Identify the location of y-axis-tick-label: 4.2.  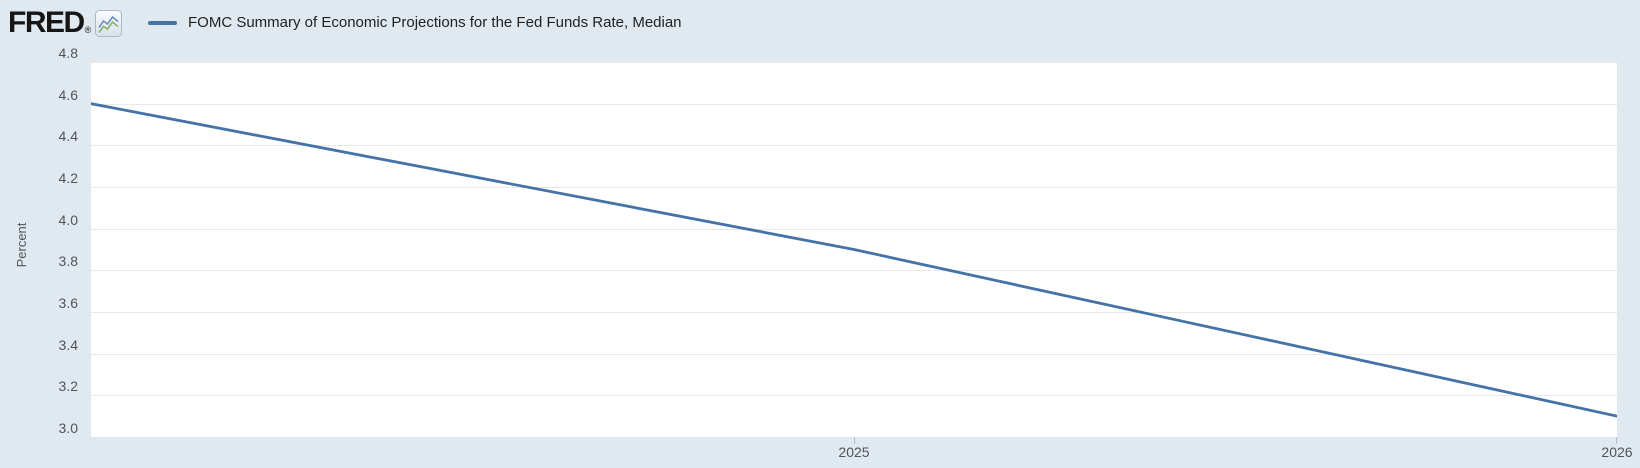
(68, 178).